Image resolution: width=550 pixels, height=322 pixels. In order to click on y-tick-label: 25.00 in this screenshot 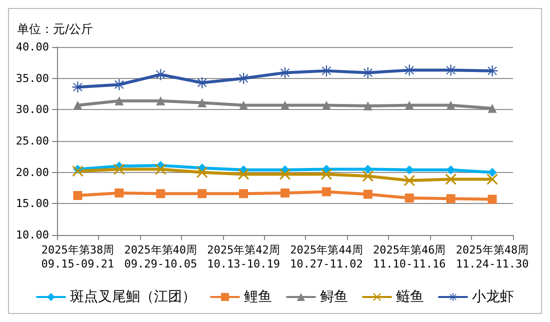, I will do `click(32, 141)`.